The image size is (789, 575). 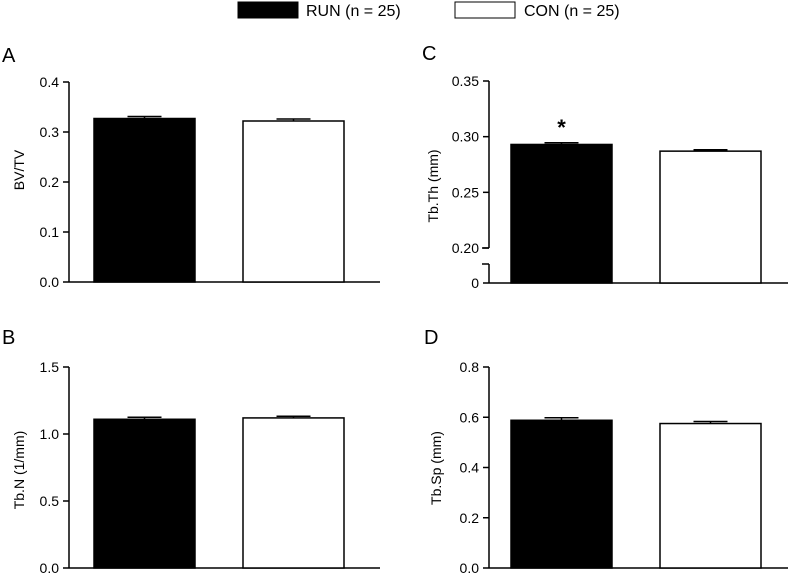 What do you see at coordinates (19, 470) in the screenshot?
I see `panel-b-y-label: Tb.N (1/mm)` at bounding box center [19, 470].